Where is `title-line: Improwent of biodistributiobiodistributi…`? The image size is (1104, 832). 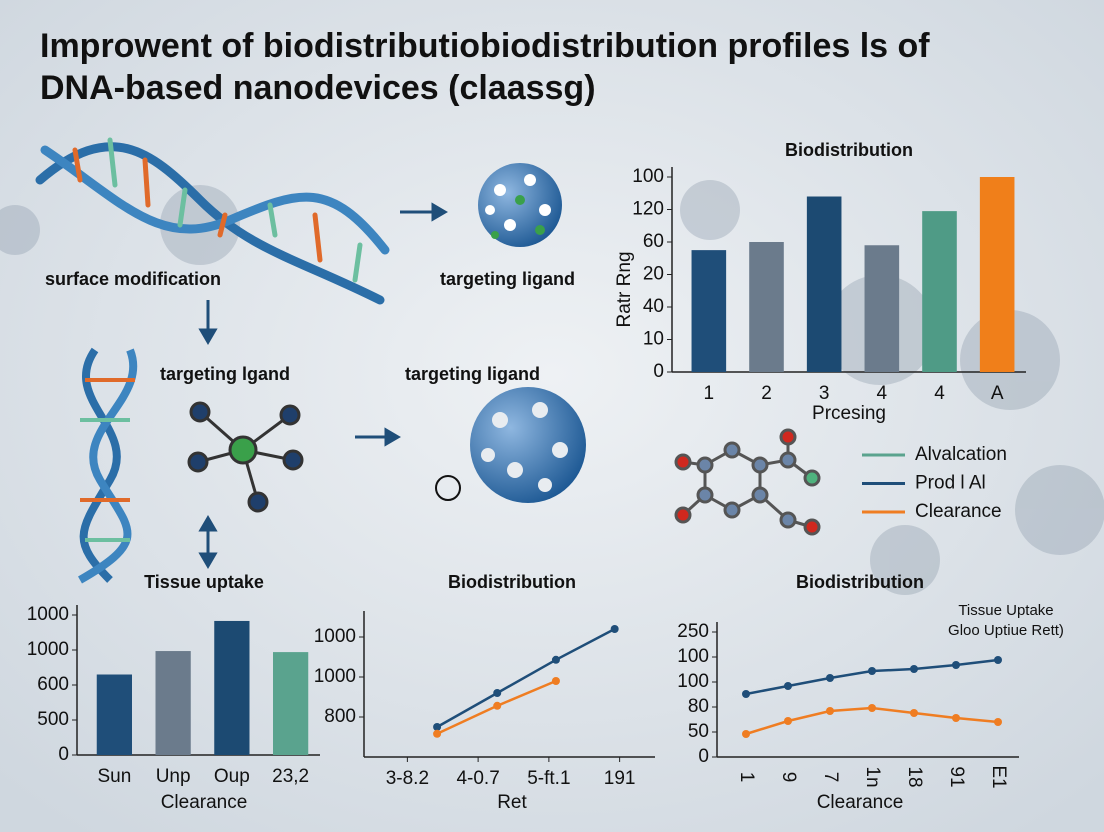 title-line: Improwent of biodistributiobiodistributi… is located at coordinates (485, 46).